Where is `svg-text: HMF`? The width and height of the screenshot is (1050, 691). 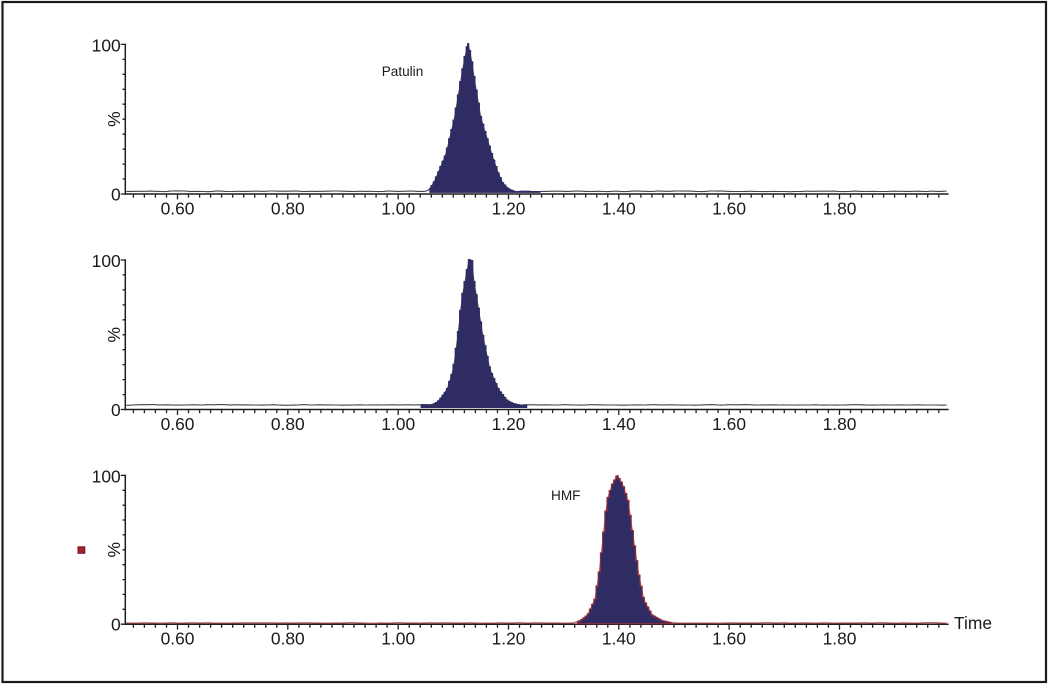 svg-text: HMF is located at coordinates (565, 495).